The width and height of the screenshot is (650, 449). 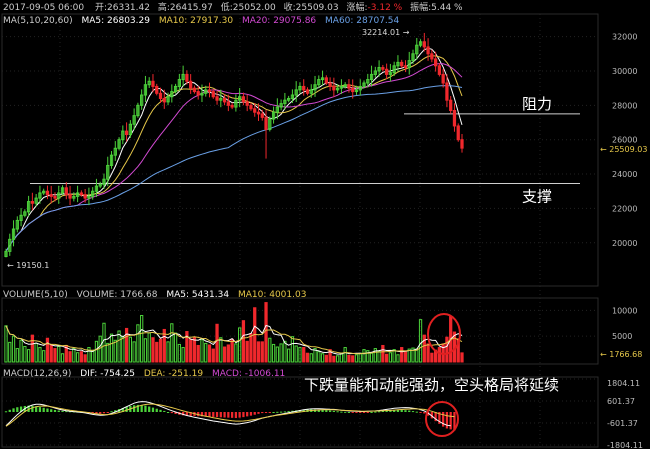 What do you see at coordinates (624, 71) in the screenshot?
I see `price-tick-label: 30000` at bounding box center [624, 71].